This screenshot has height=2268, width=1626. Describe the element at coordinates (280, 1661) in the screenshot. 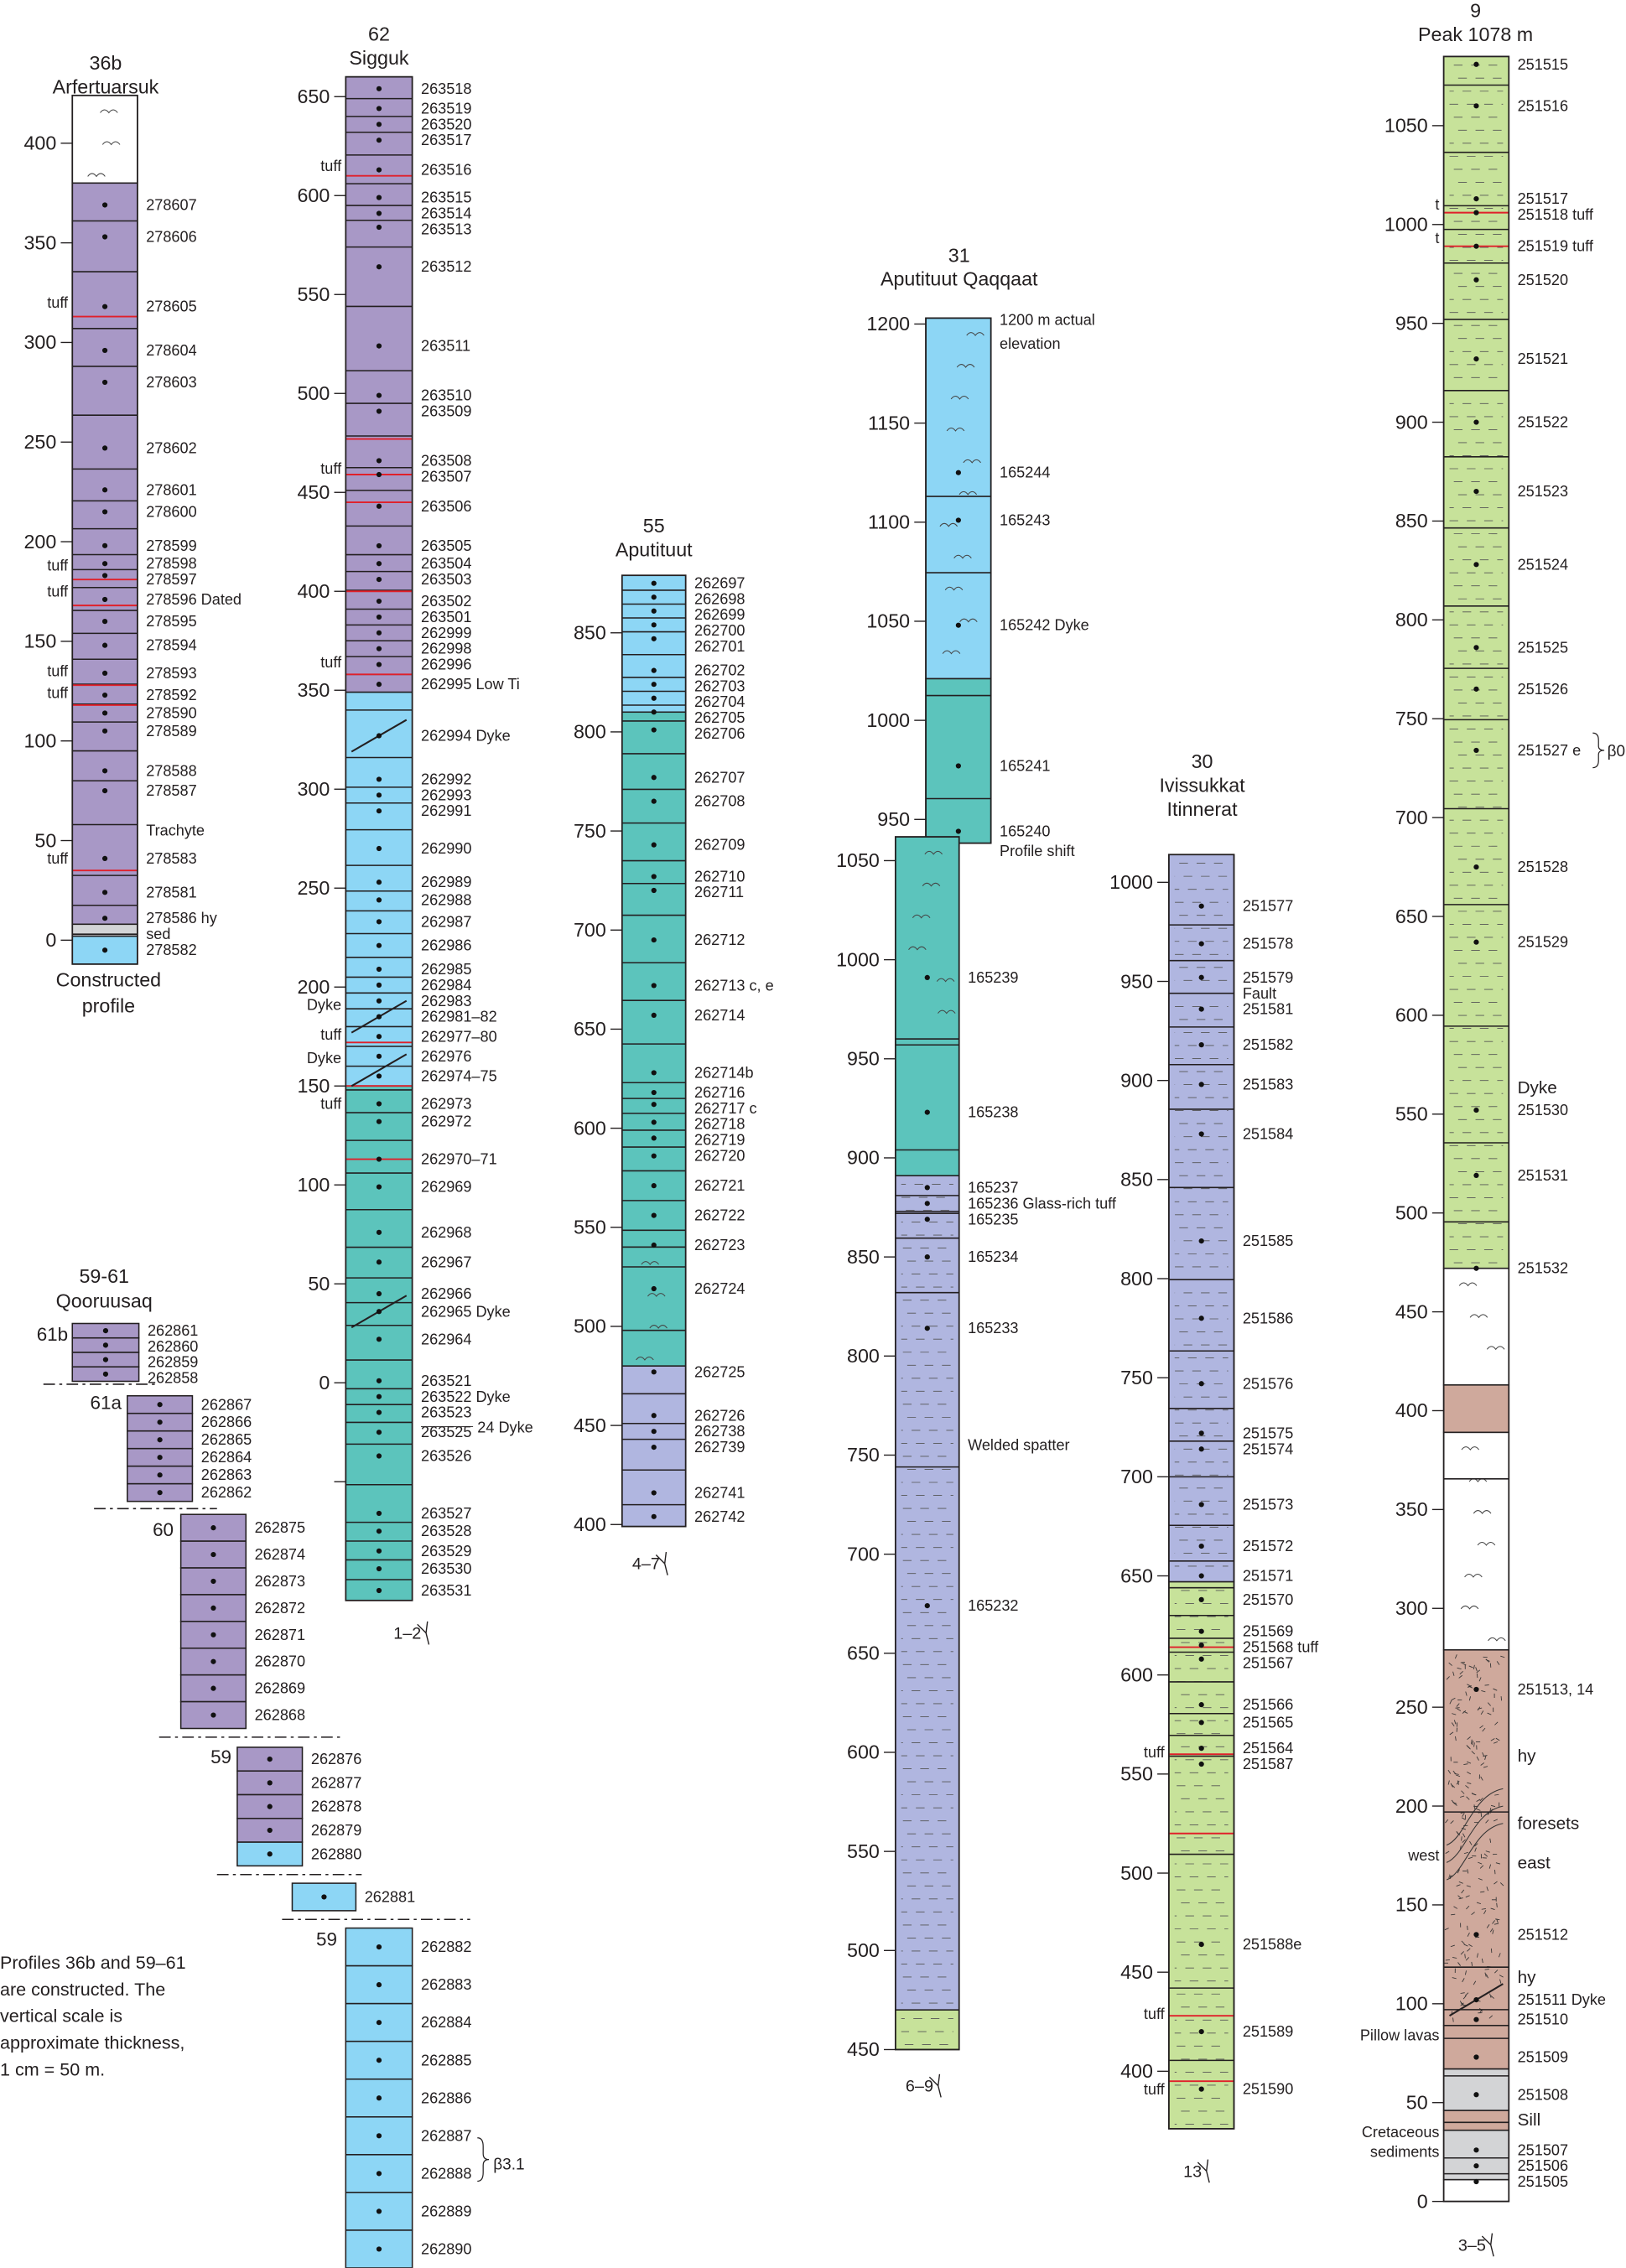

I see `sample-label: 262870` at that location.